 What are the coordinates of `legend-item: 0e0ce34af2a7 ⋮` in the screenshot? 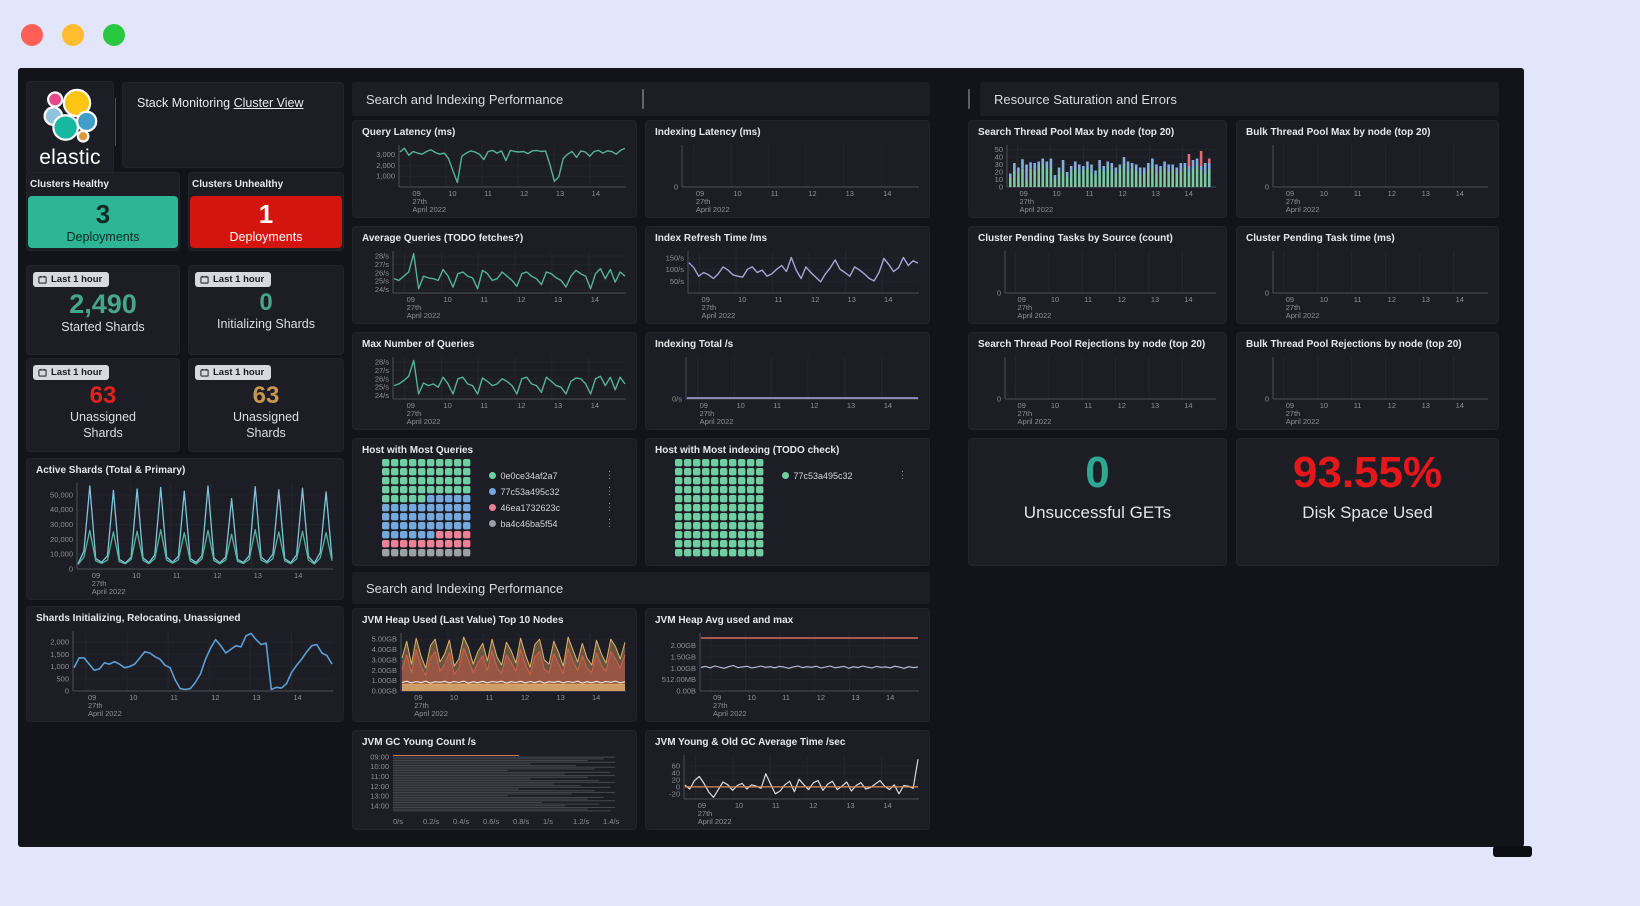 It's located at (551, 475).